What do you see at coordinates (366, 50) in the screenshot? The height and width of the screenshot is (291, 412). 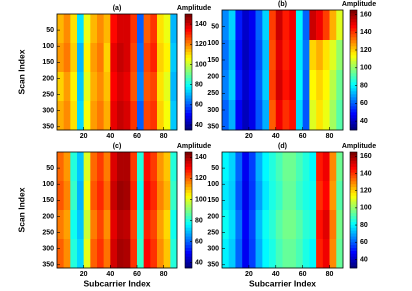 I see `colorbar-tick-label: 120` at bounding box center [366, 50].